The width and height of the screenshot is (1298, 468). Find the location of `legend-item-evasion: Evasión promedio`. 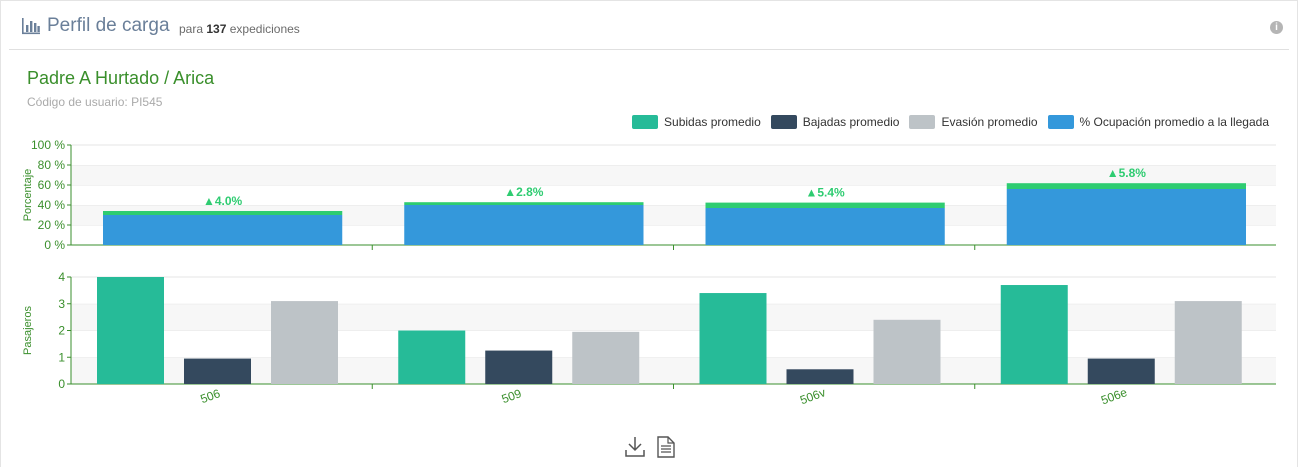

legend-item-evasion: Evasión promedio is located at coordinates (973, 122).